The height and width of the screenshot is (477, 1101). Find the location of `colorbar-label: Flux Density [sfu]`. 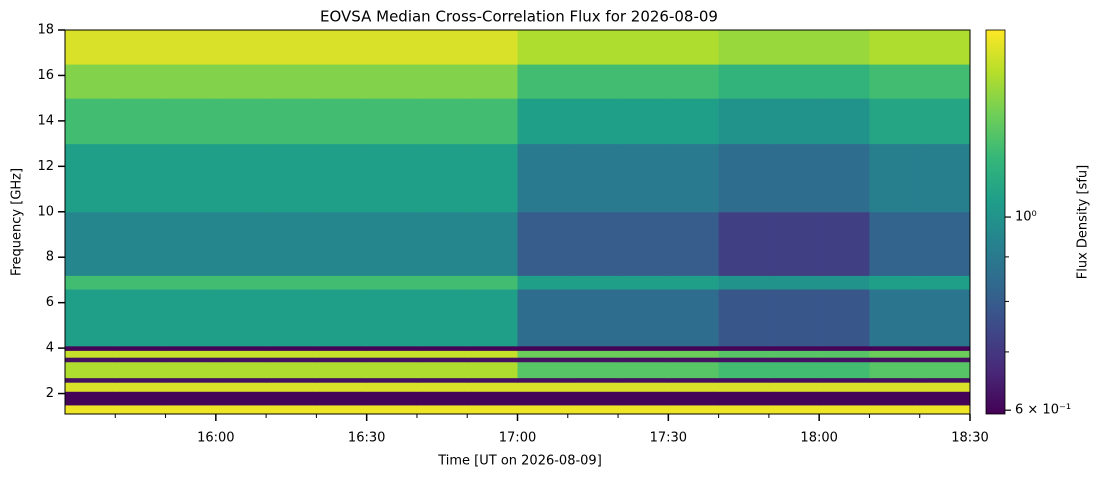

colorbar-label: Flux Density [sfu] is located at coordinates (1083, 222).